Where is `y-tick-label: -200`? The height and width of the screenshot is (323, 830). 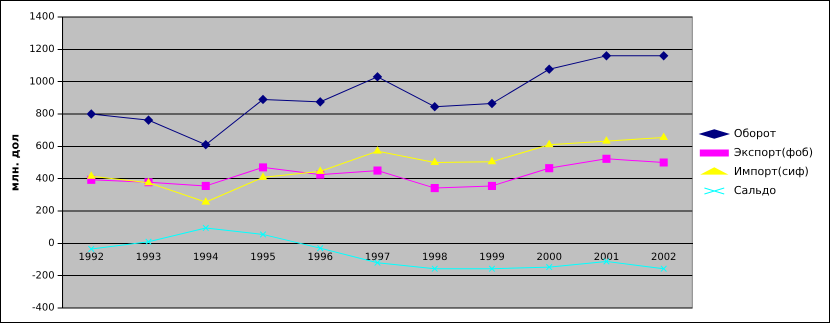 y-tick-label: -200 is located at coordinates (43, 276).